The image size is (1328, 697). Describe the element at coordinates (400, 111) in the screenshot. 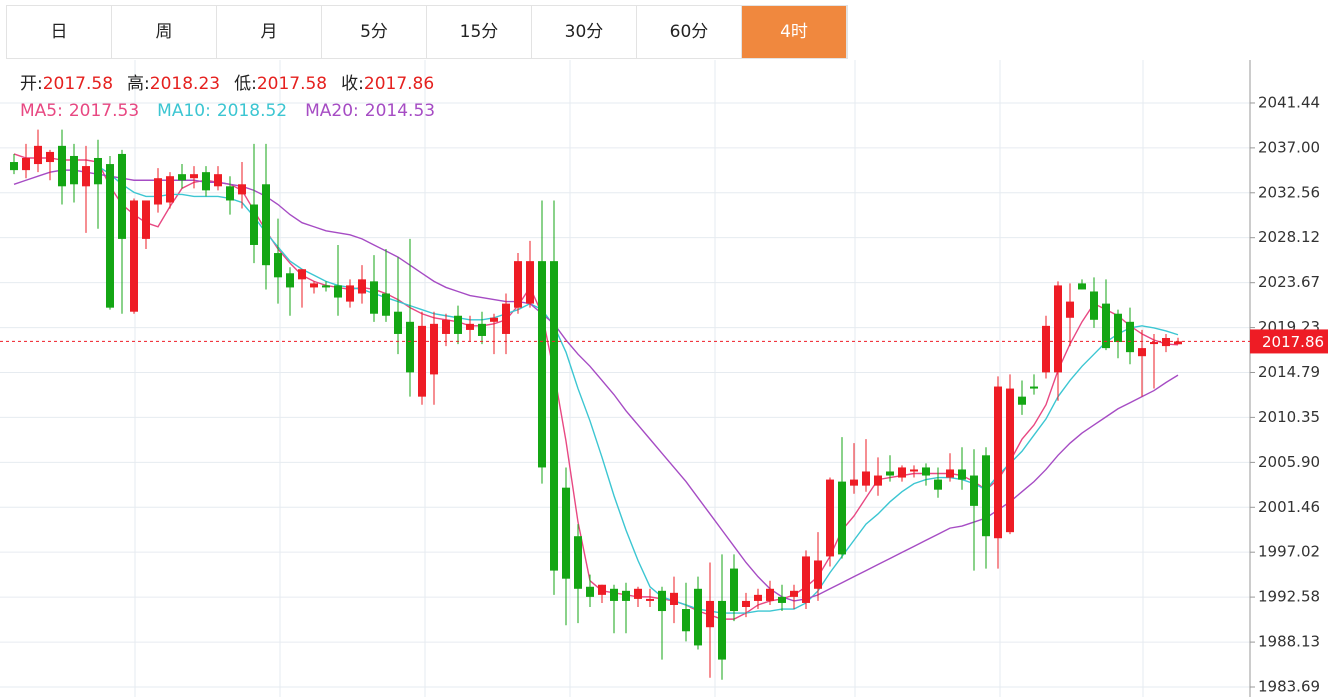

I see `ma-value: 2014.53` at that location.